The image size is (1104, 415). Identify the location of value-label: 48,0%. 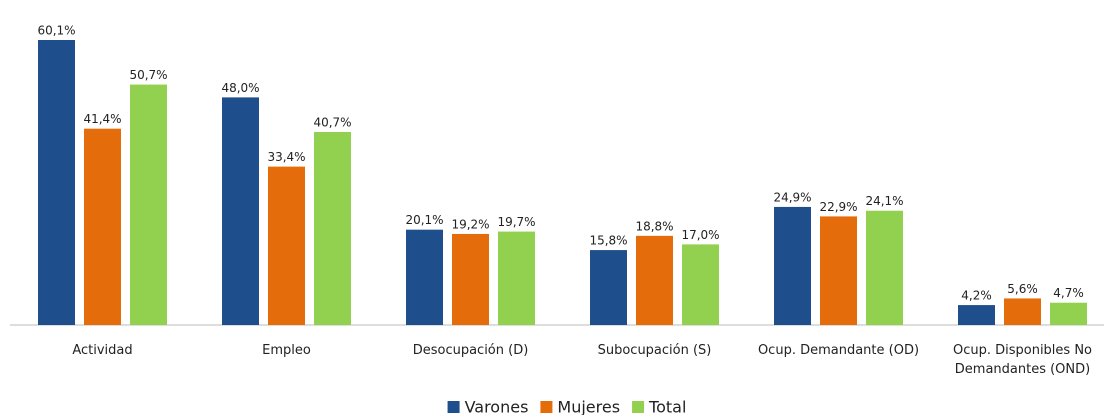
(240, 88).